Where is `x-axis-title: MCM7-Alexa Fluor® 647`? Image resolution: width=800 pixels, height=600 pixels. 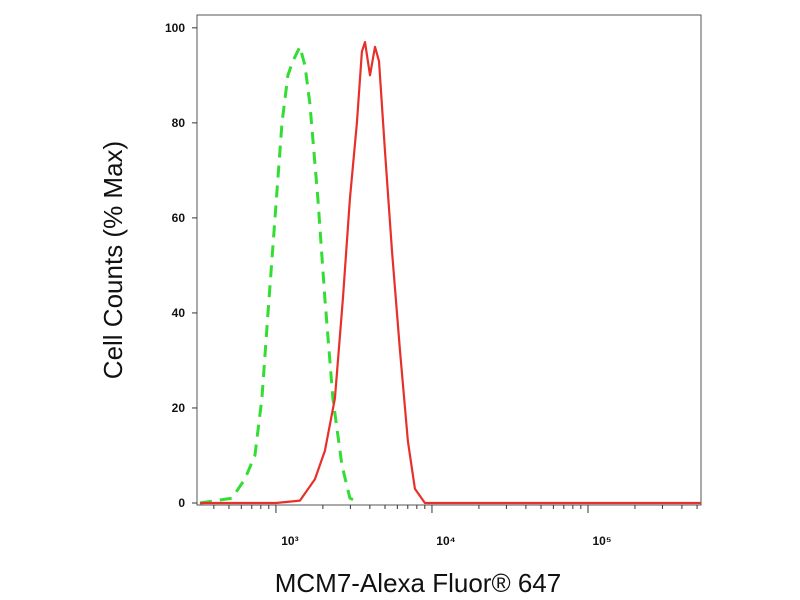
x-axis-title: MCM7-Alexa Fluor® 647 is located at coordinates (418, 583).